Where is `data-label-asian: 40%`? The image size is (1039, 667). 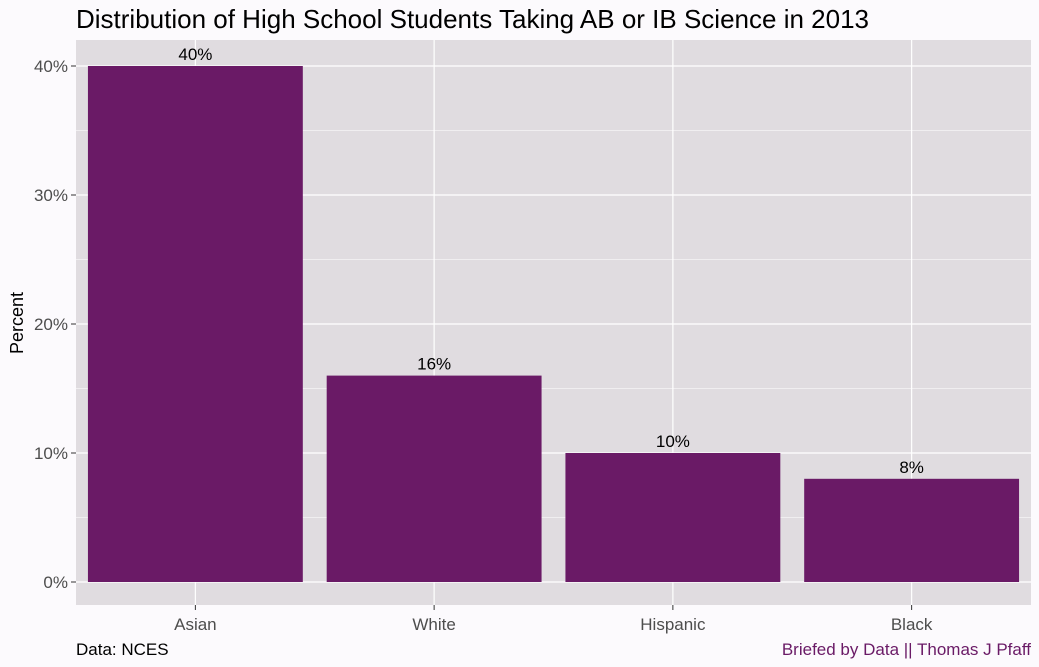
data-label-asian: 40% is located at coordinates (195, 54).